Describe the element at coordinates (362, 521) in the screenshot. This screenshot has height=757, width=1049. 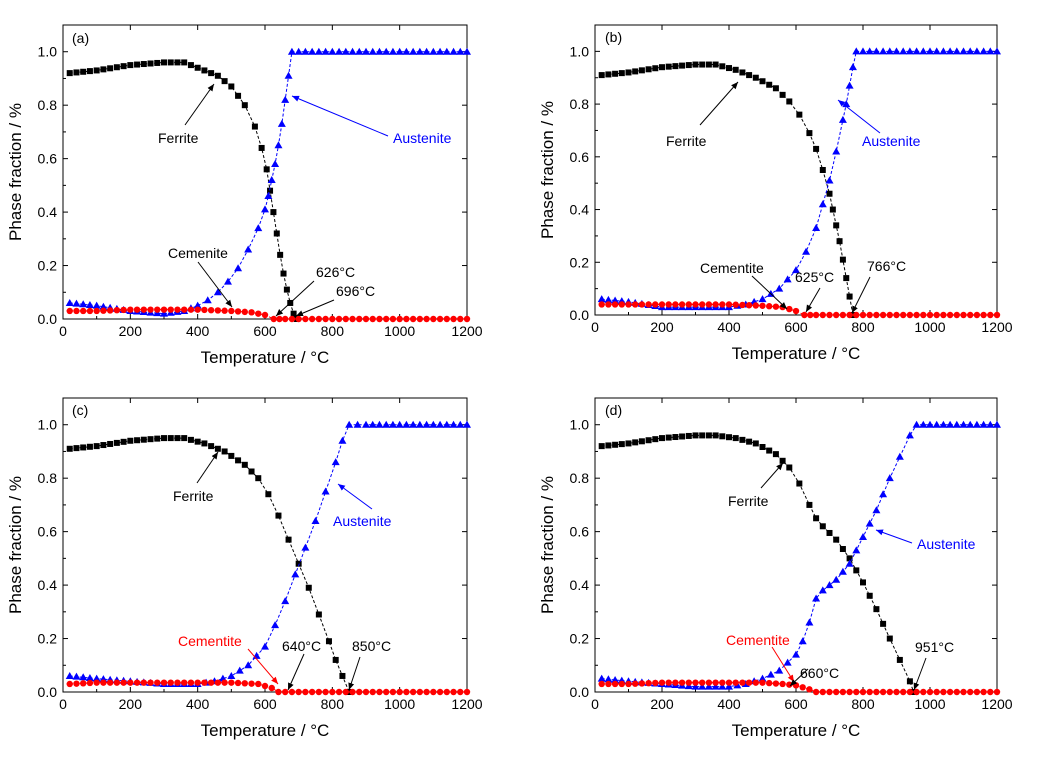
I see `annotation-label: Austenite` at that location.